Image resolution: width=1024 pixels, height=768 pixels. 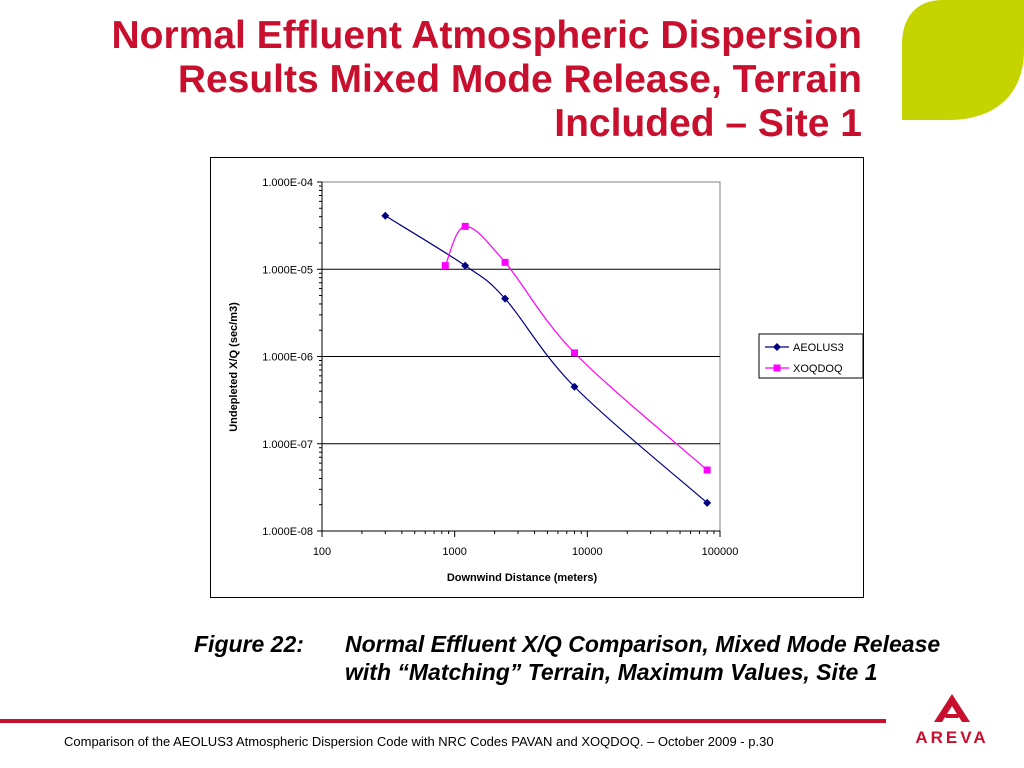 What do you see at coordinates (287, 445) in the screenshot?
I see `y-tick-label: 1.000E-07` at bounding box center [287, 445].